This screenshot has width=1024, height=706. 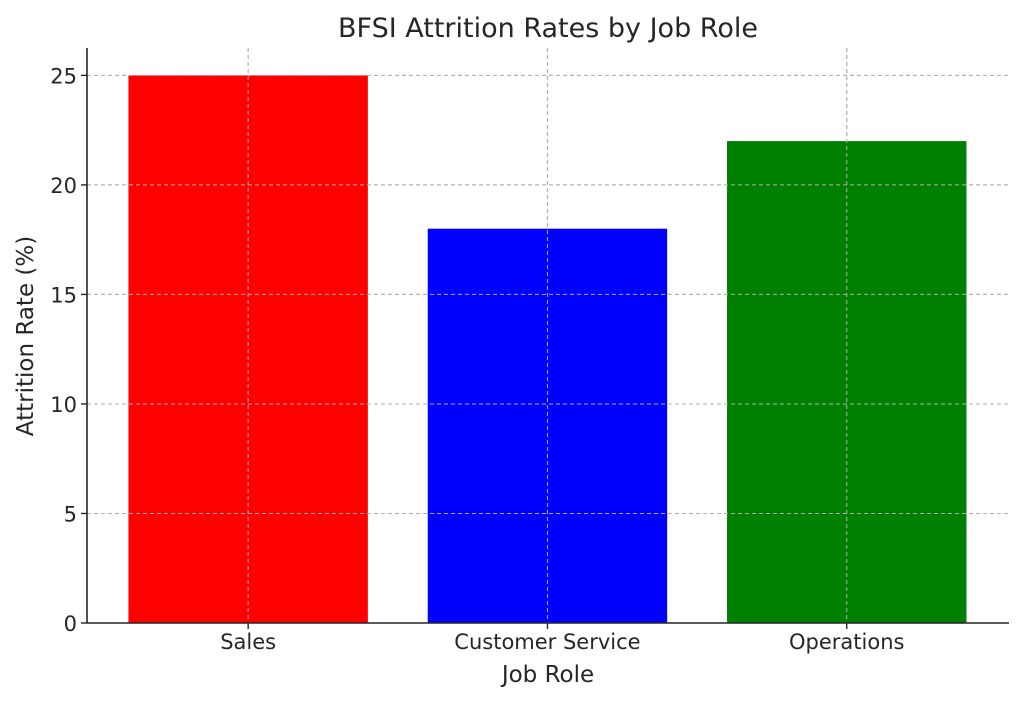 What do you see at coordinates (548, 28) in the screenshot?
I see `chart-title: BFSI Attrition Rates by Job Role` at bounding box center [548, 28].